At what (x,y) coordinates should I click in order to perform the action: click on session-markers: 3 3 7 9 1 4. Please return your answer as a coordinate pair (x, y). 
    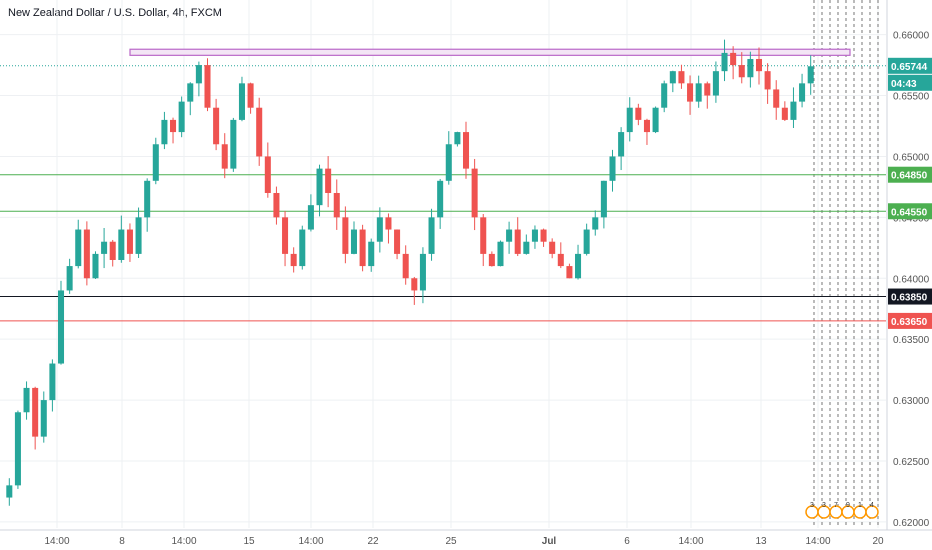
    Looking at the image, I should click on (842, 510).